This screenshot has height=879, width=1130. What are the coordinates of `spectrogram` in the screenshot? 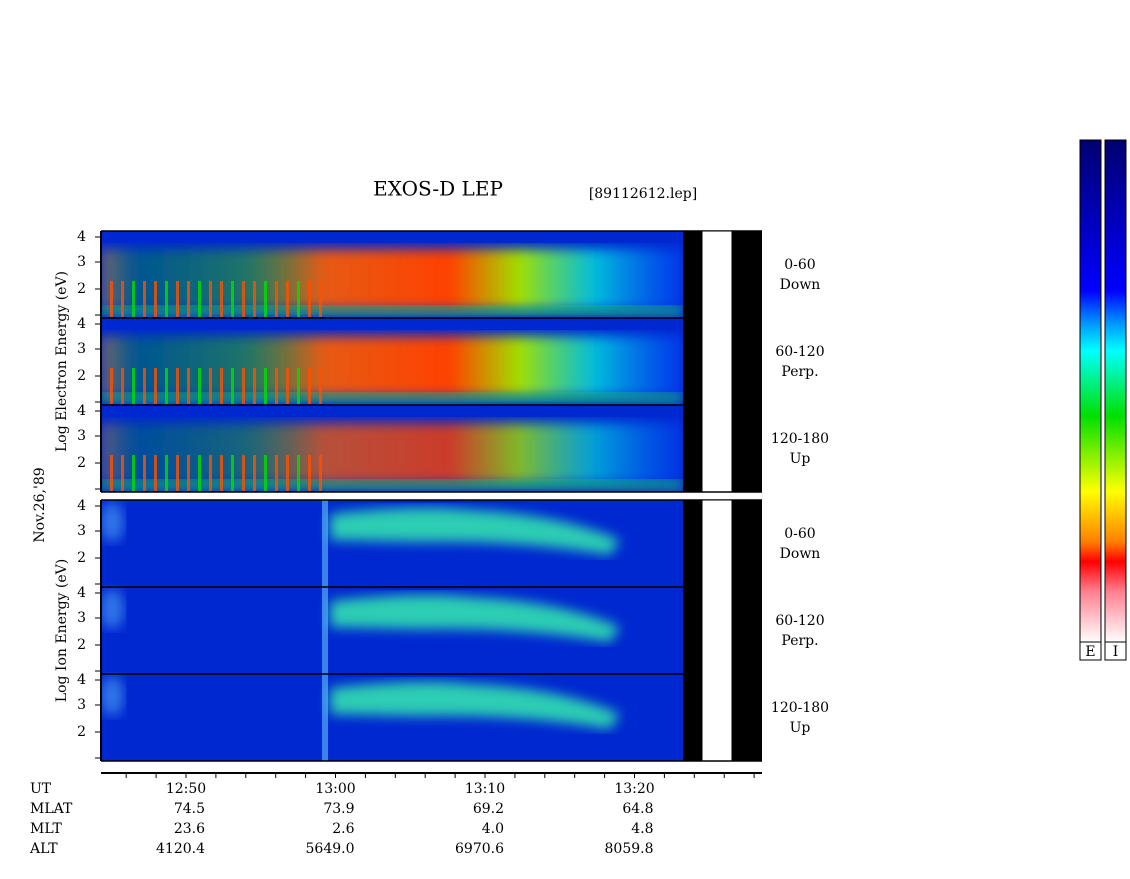 It's located at (360, 630).